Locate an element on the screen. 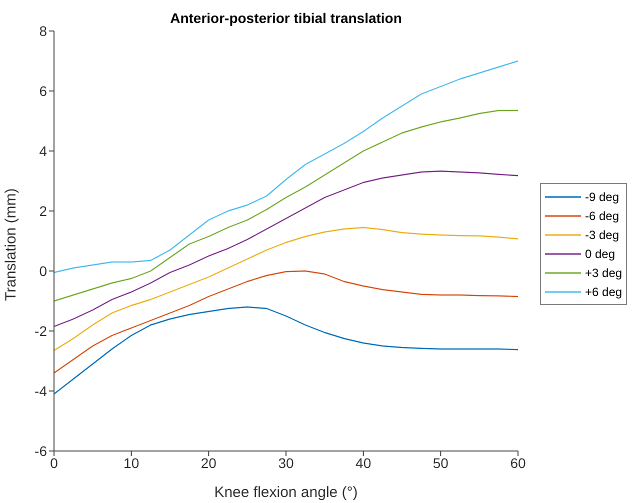 The image size is (641, 503). x-tick-label: 60 is located at coordinates (518, 462).